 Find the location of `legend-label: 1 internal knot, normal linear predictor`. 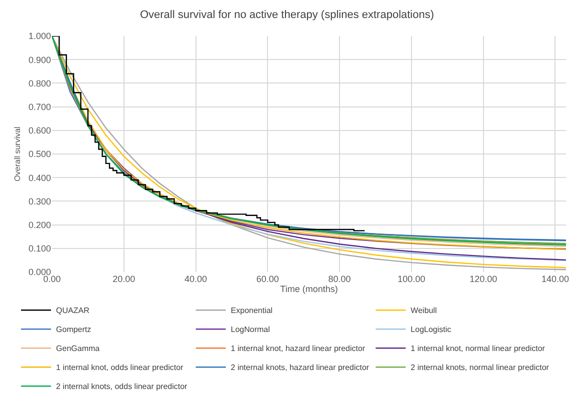

legend-label: 1 internal knot, normal linear predictor is located at coordinates (478, 349).